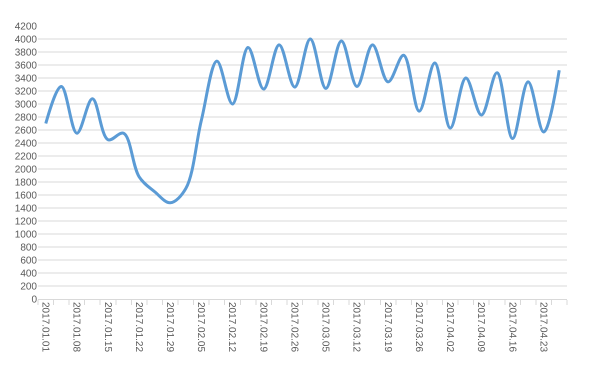  What do you see at coordinates (262, 327) in the screenshot?
I see `x-tick-label: 2017.02.19` at bounding box center [262, 327].